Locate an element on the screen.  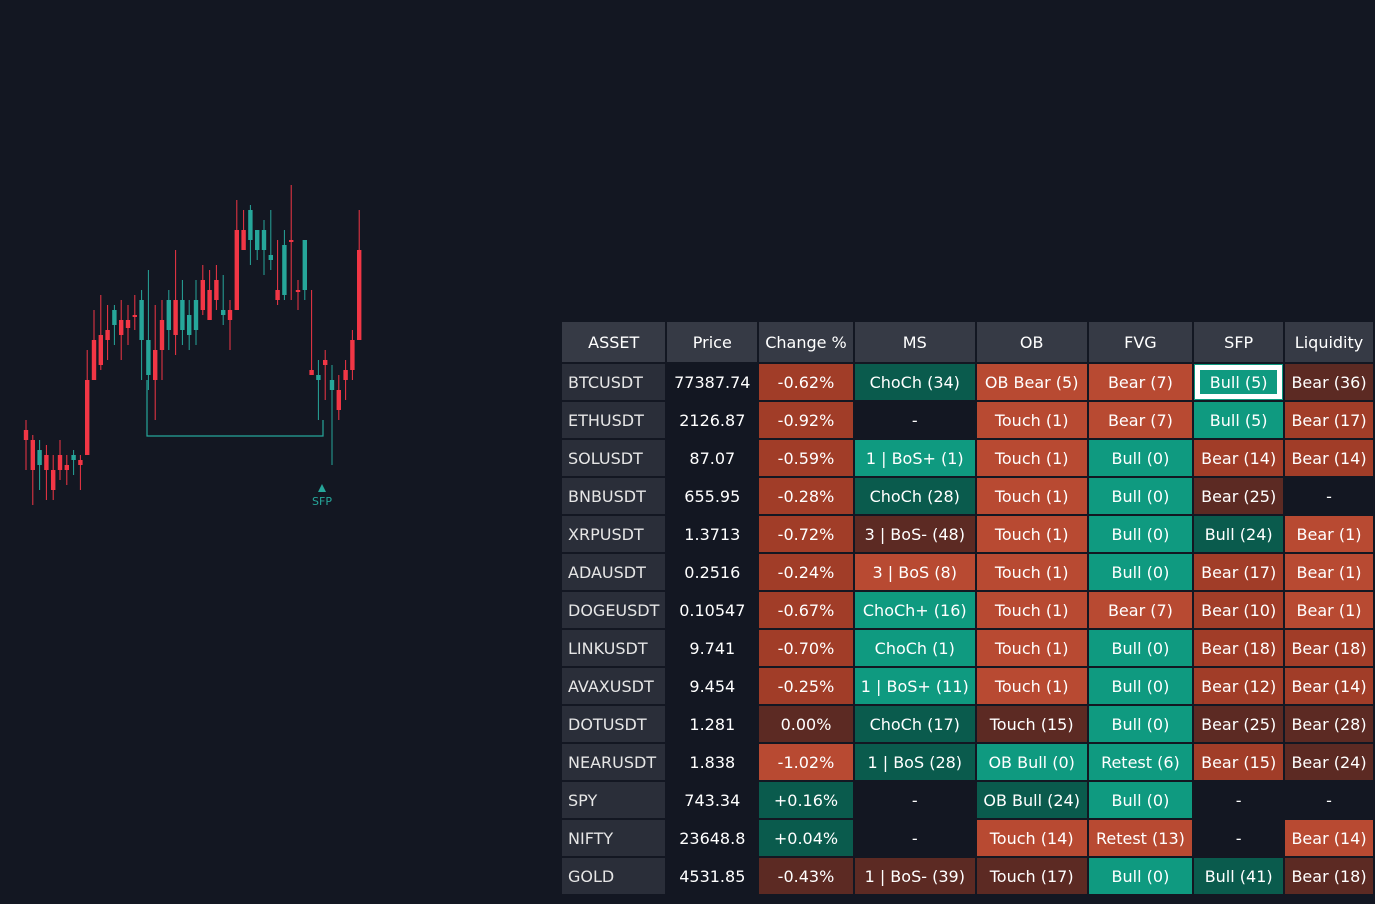
col-price: Price is located at coordinates (712, 342).